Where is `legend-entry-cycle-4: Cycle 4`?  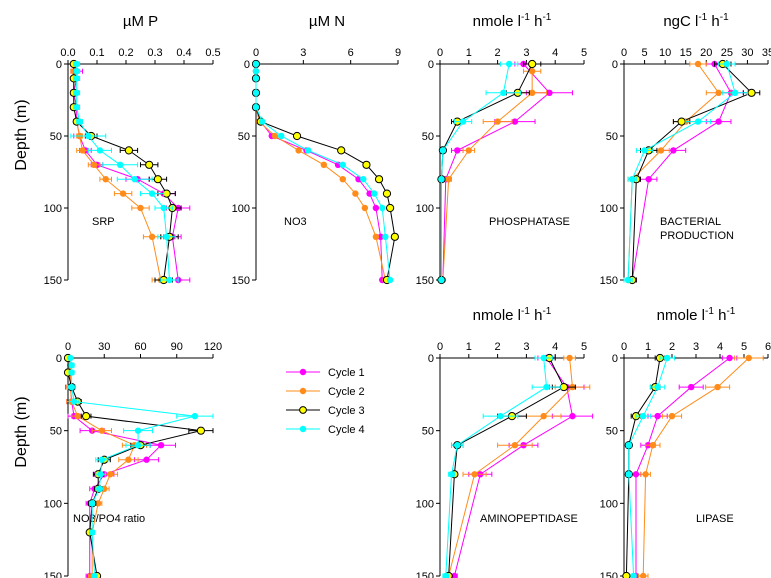 legend-entry-cycle-4: Cycle 4 is located at coordinates (325, 430).